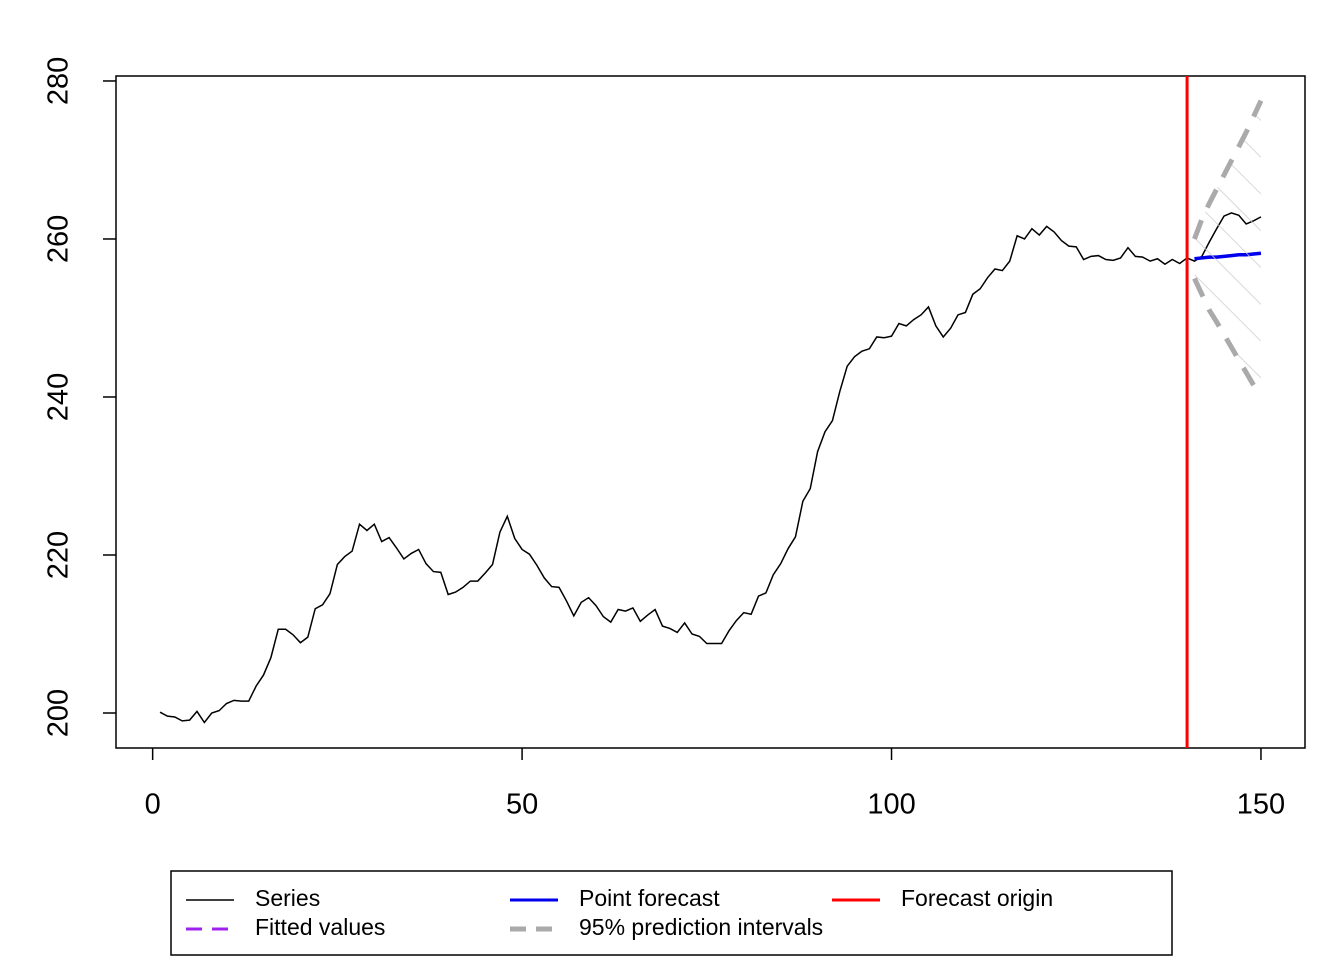  Describe the element at coordinates (59, 239) in the screenshot. I see `y-tick-label: 260` at that location.